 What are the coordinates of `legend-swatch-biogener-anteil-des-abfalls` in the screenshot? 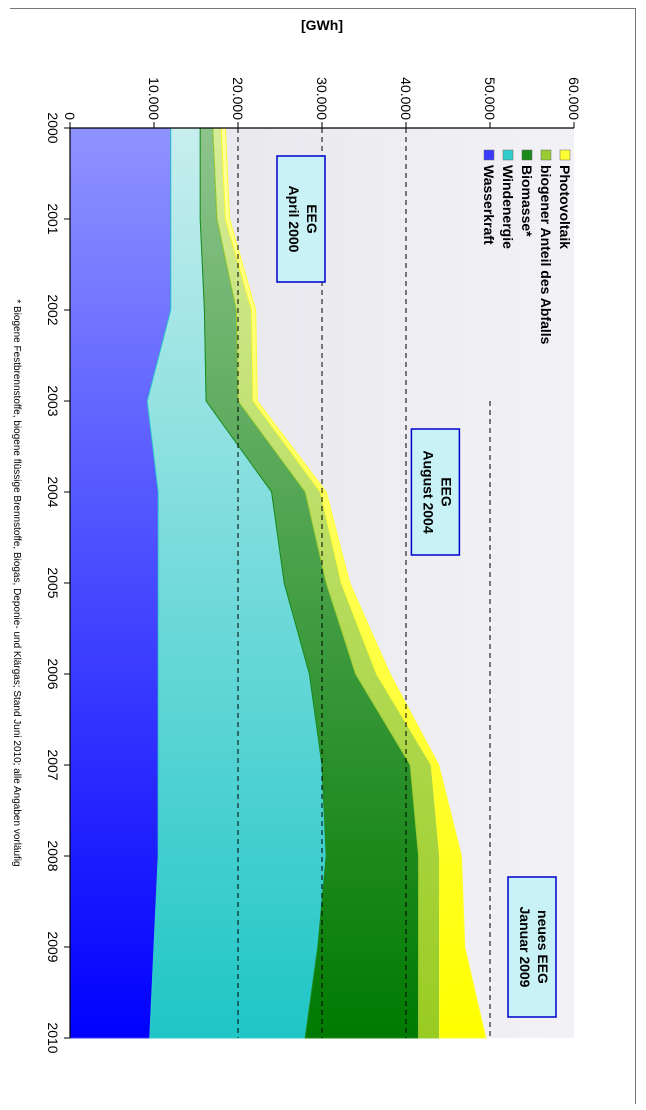 It's located at (546, 155).